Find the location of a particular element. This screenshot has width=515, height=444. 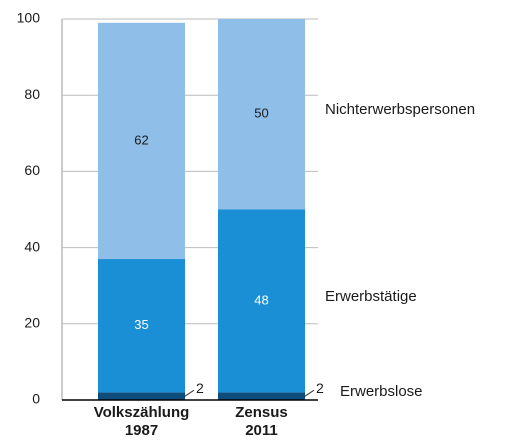

value-label: 50 is located at coordinates (261, 113).